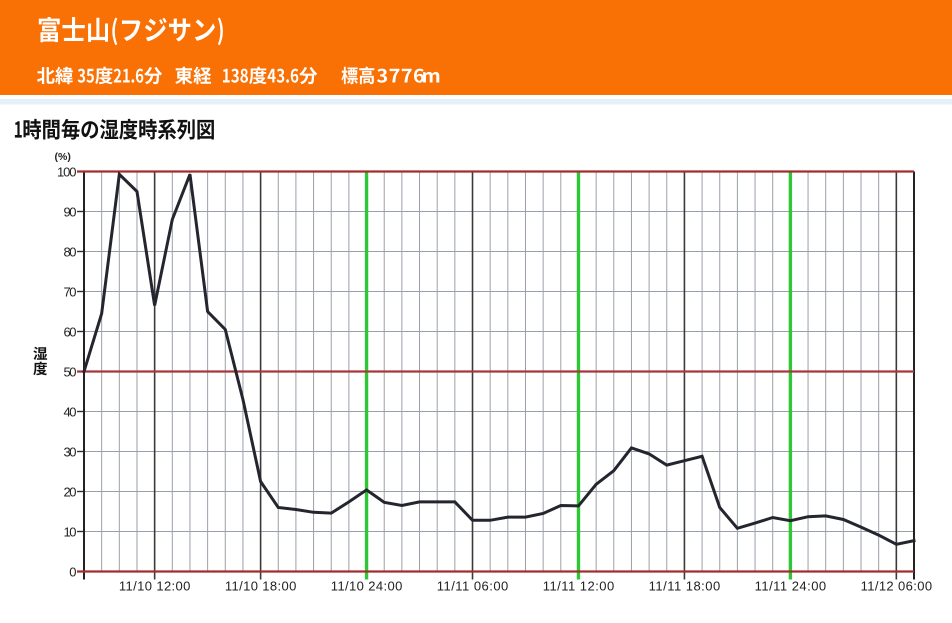 This screenshot has height=623, width=952. I want to click on svg-text: 20, so click(70, 491).